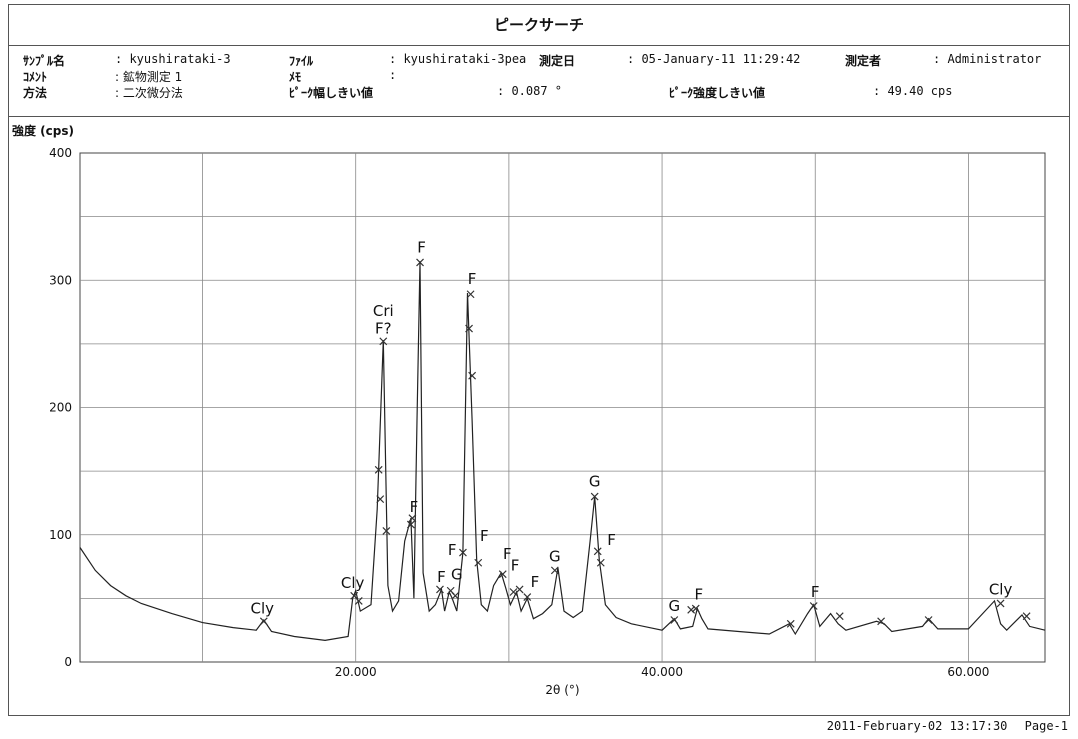 The image size is (1078, 739). I want to click on comment-value: : 鉱物測定 1, so click(149, 77).